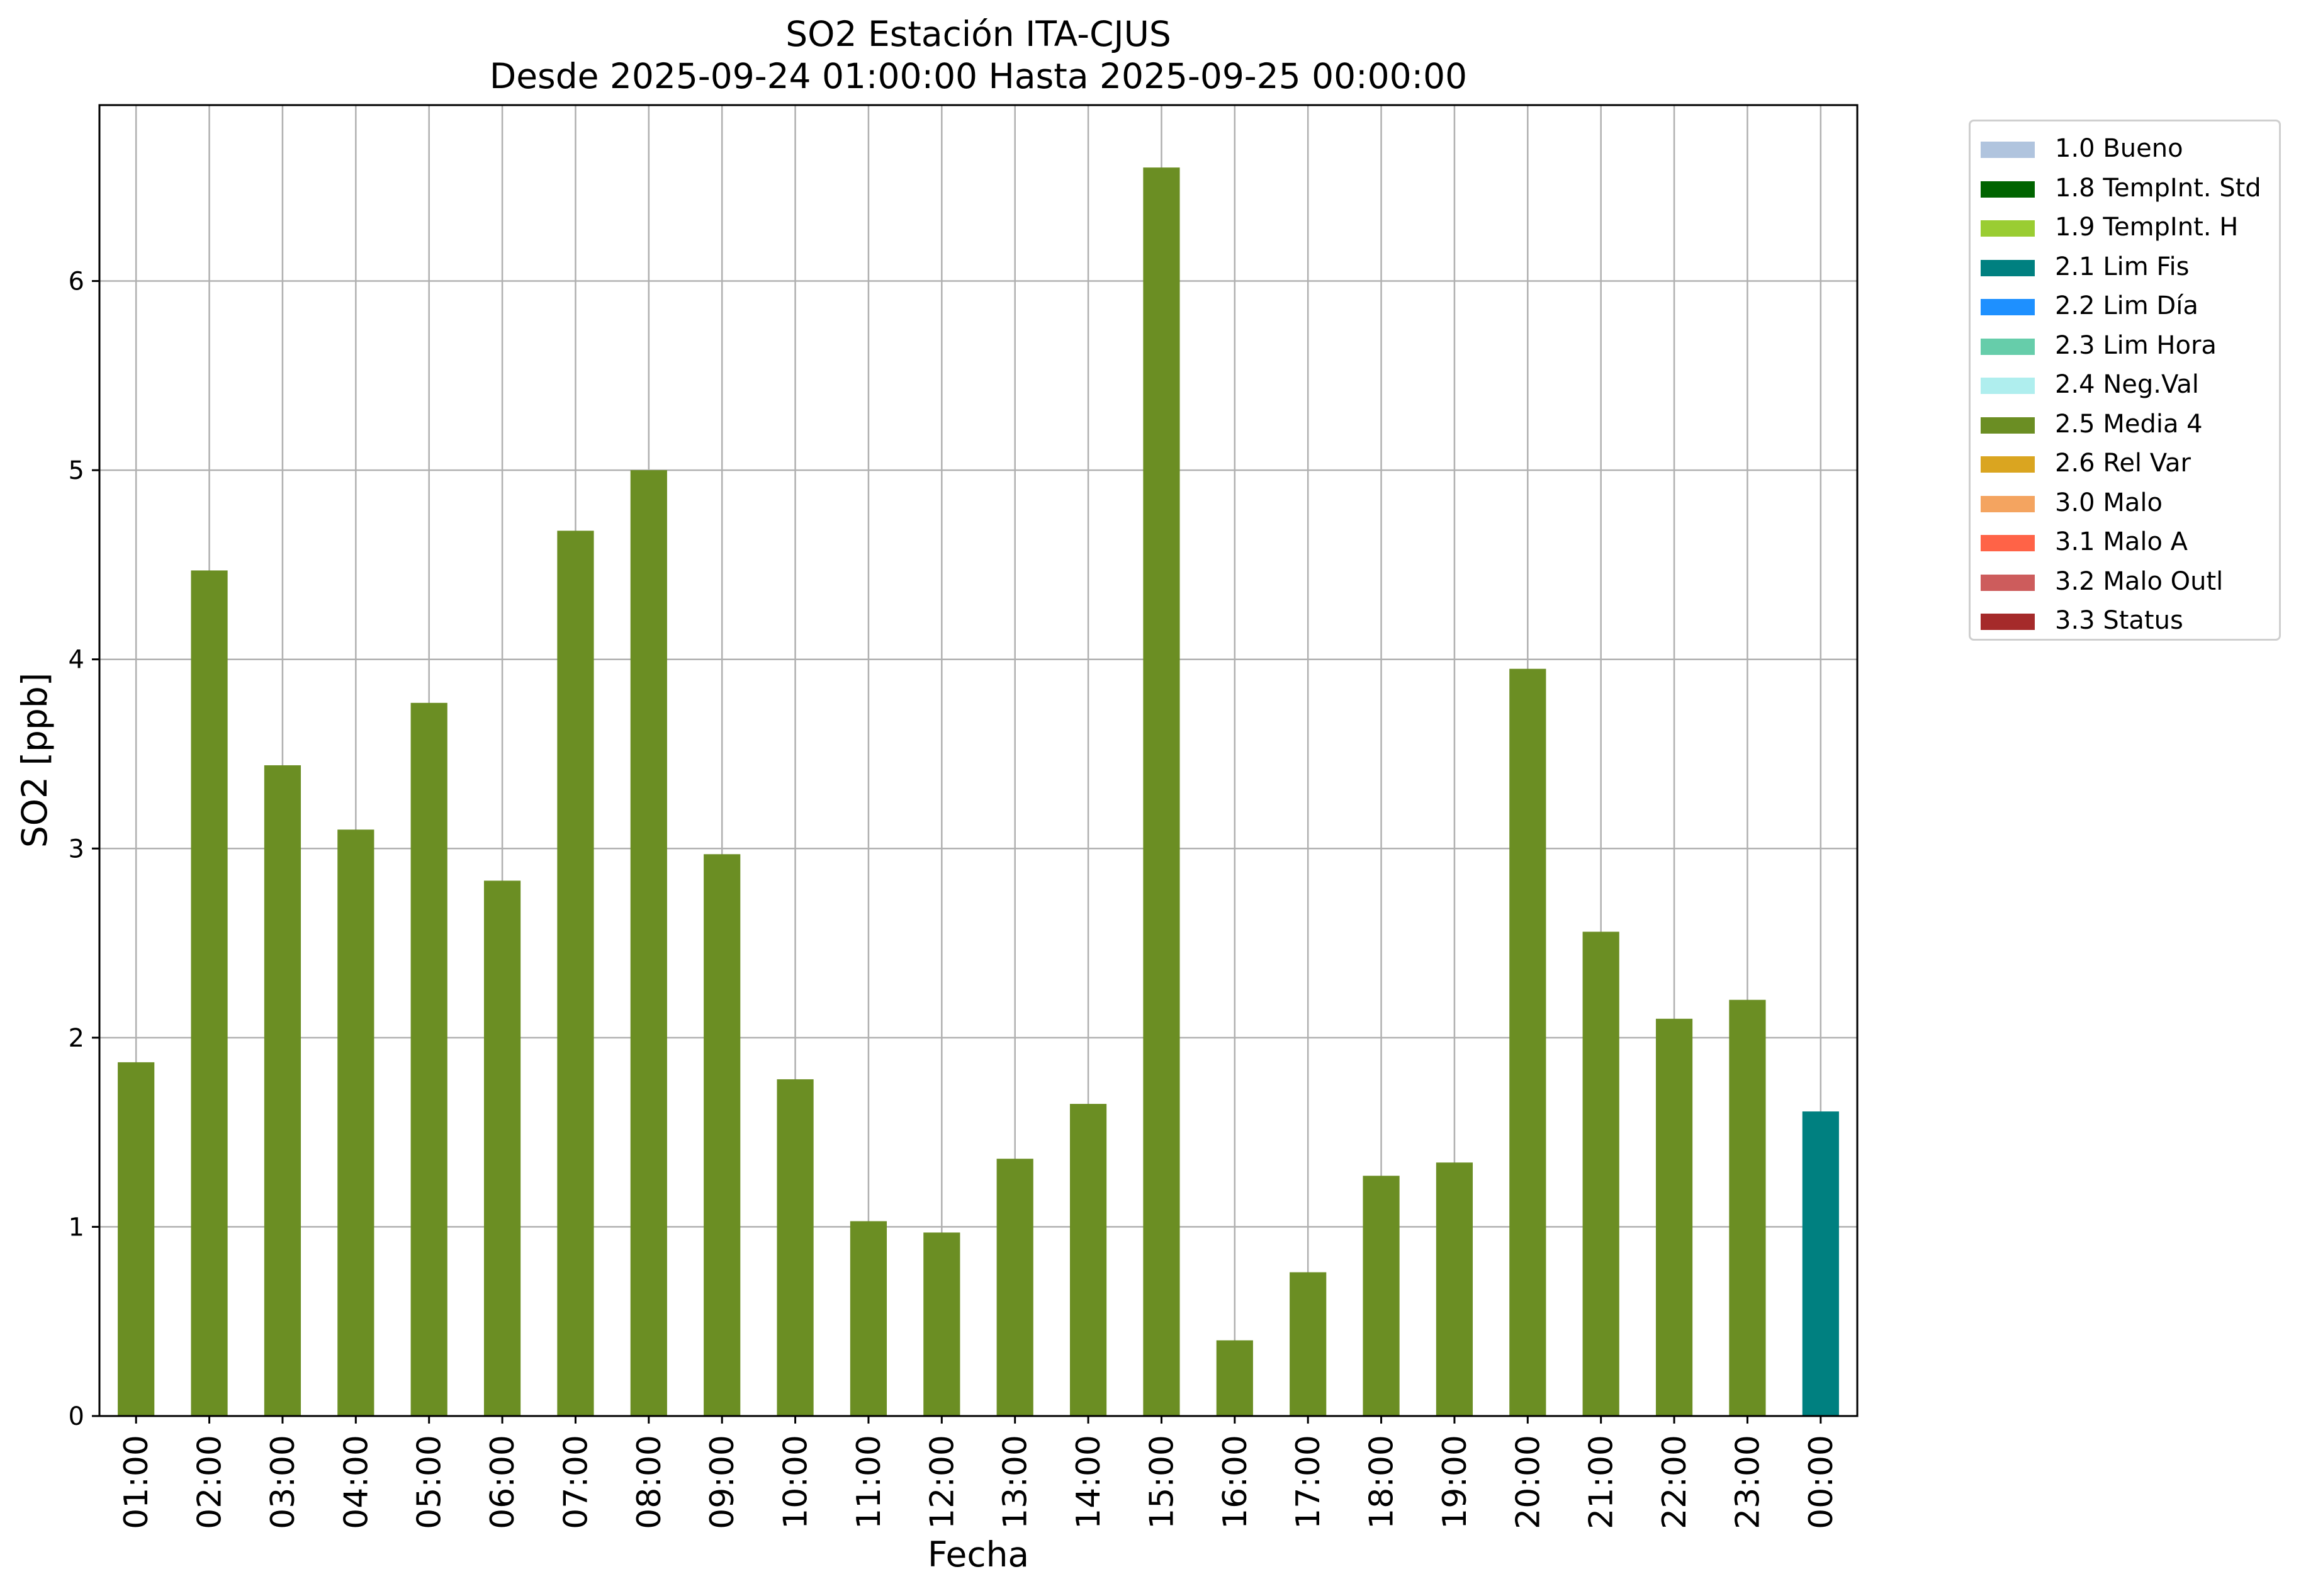  I want to click on legend-label: 2.1 Lim Fis, so click(2122, 266).